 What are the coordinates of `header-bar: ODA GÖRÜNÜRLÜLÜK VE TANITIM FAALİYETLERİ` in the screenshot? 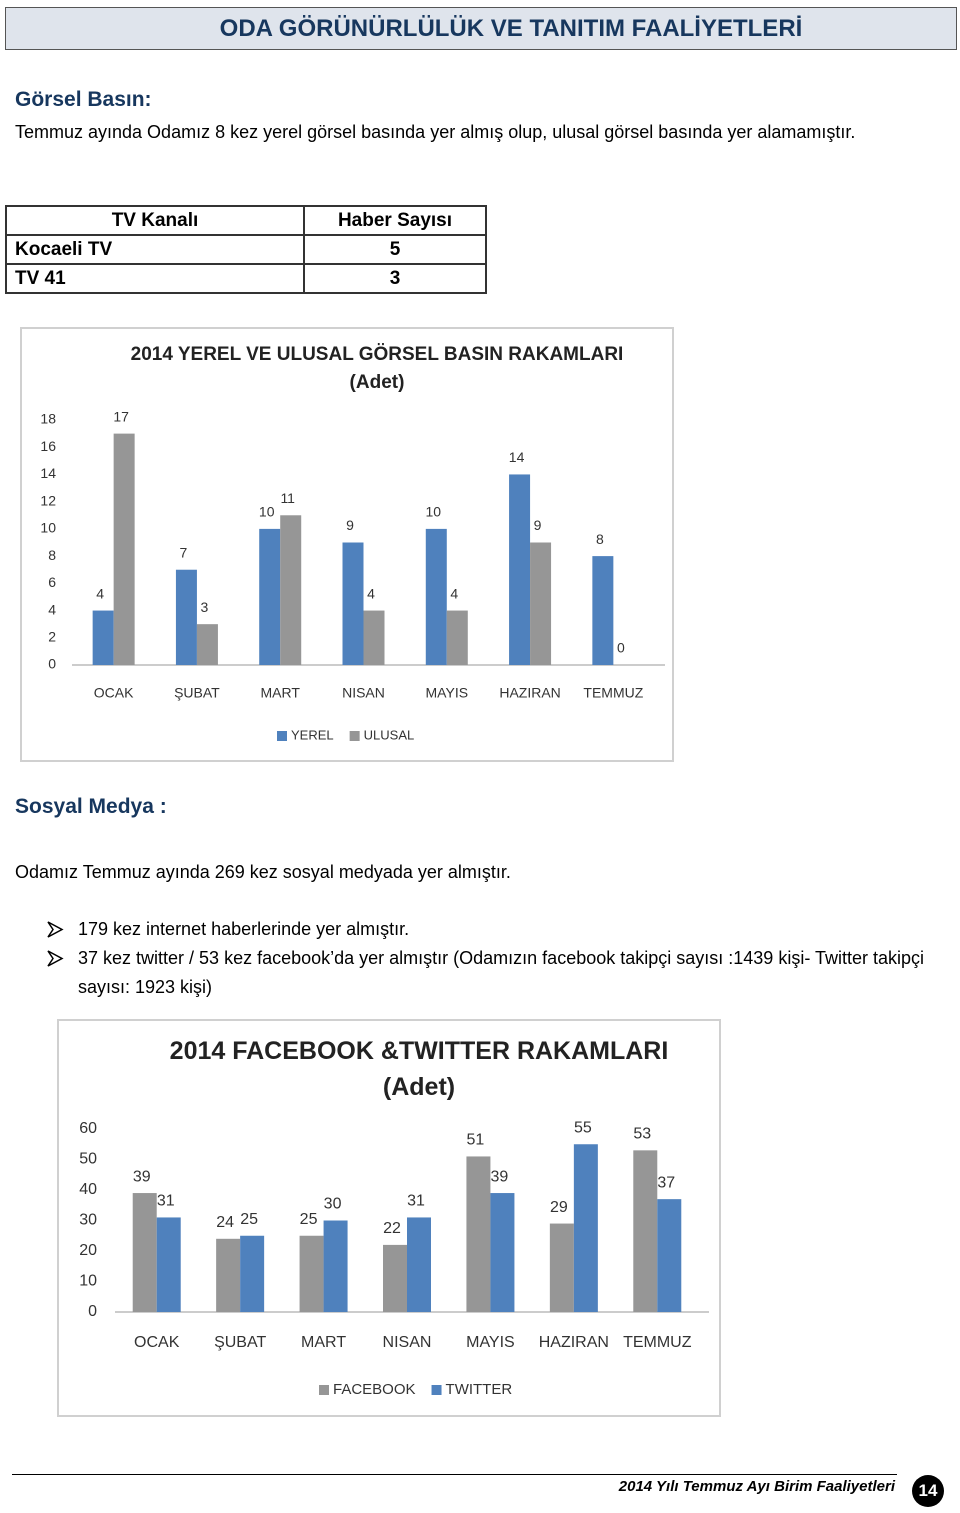 It's located at (481, 28).